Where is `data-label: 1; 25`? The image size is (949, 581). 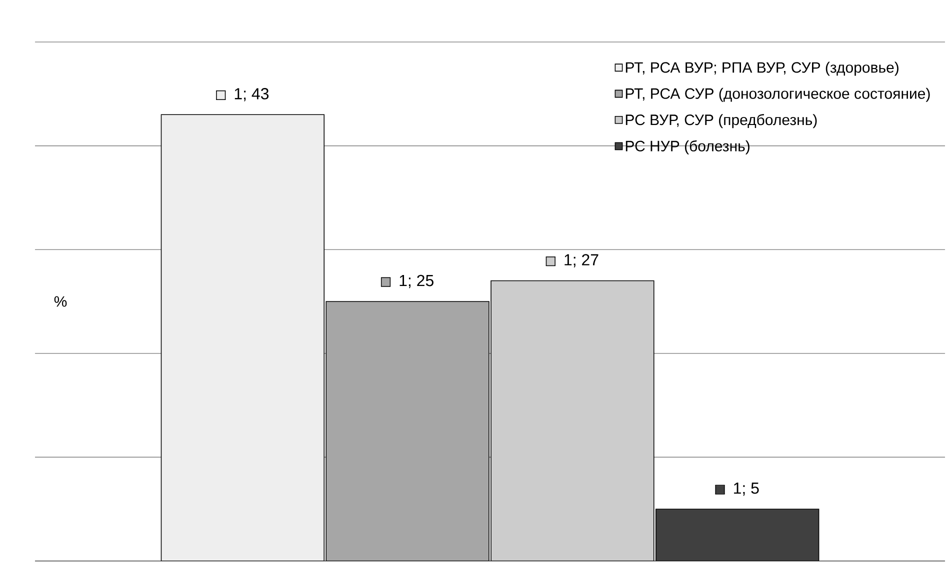 data-label: 1; 25 is located at coordinates (417, 281).